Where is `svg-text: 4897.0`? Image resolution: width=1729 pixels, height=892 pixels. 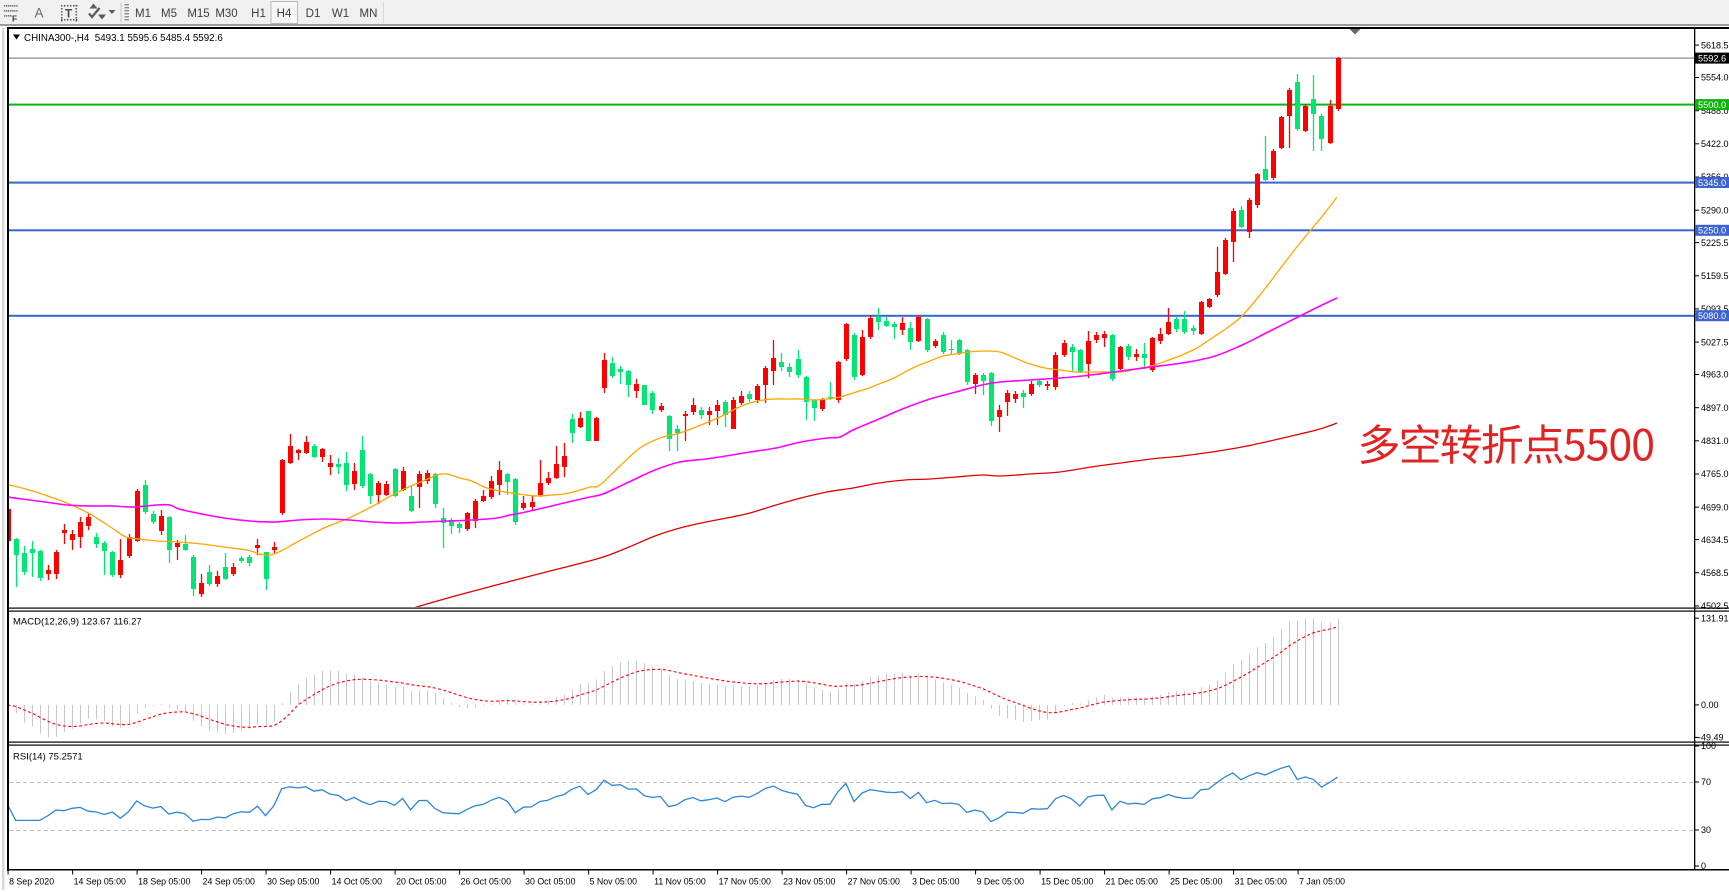
svg-text: 4897.0 is located at coordinates (1715, 408).